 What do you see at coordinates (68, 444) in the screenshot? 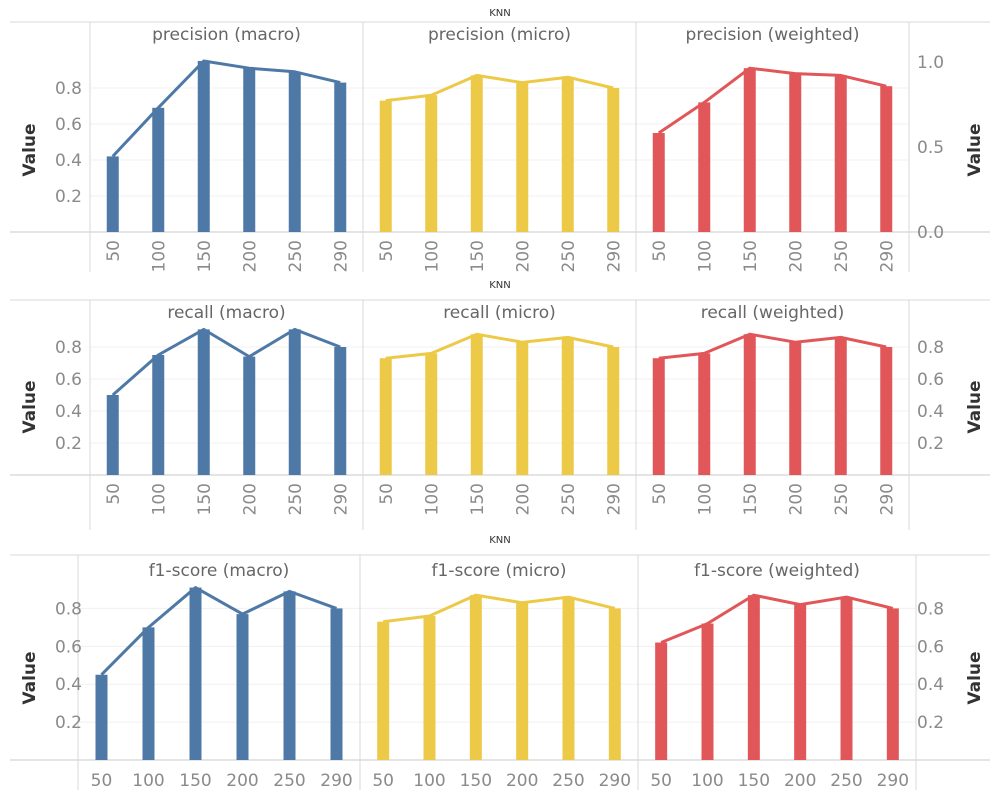
I see `y-tick-left-1-0: 0.2` at bounding box center [68, 444].